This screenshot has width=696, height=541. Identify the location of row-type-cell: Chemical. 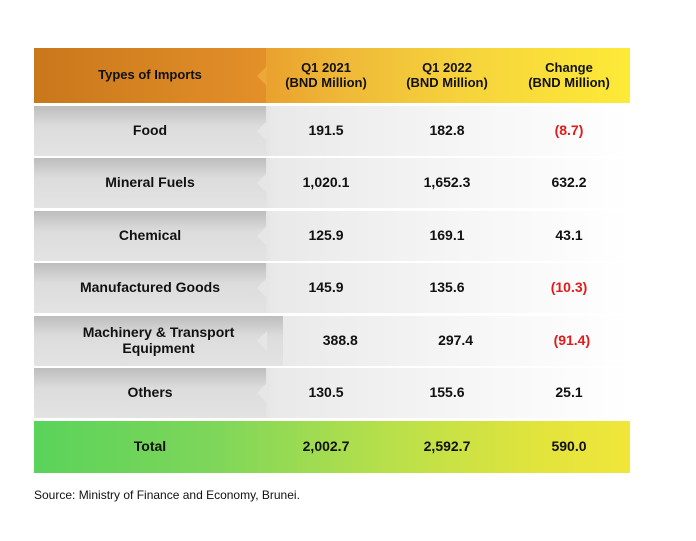
(150, 235).